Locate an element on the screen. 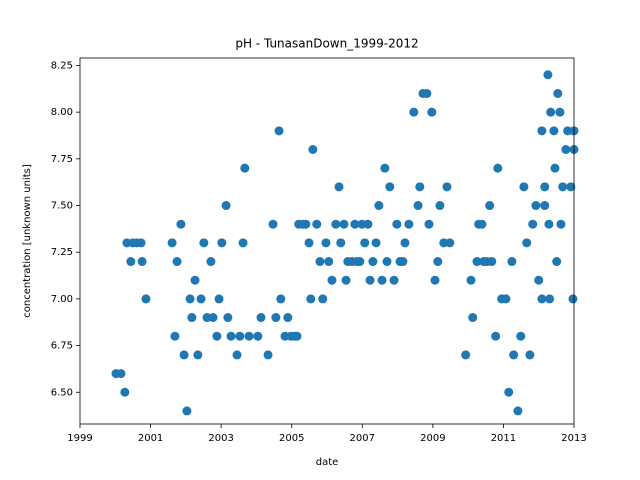  y-tick-label: 7.00 is located at coordinates (62, 299).